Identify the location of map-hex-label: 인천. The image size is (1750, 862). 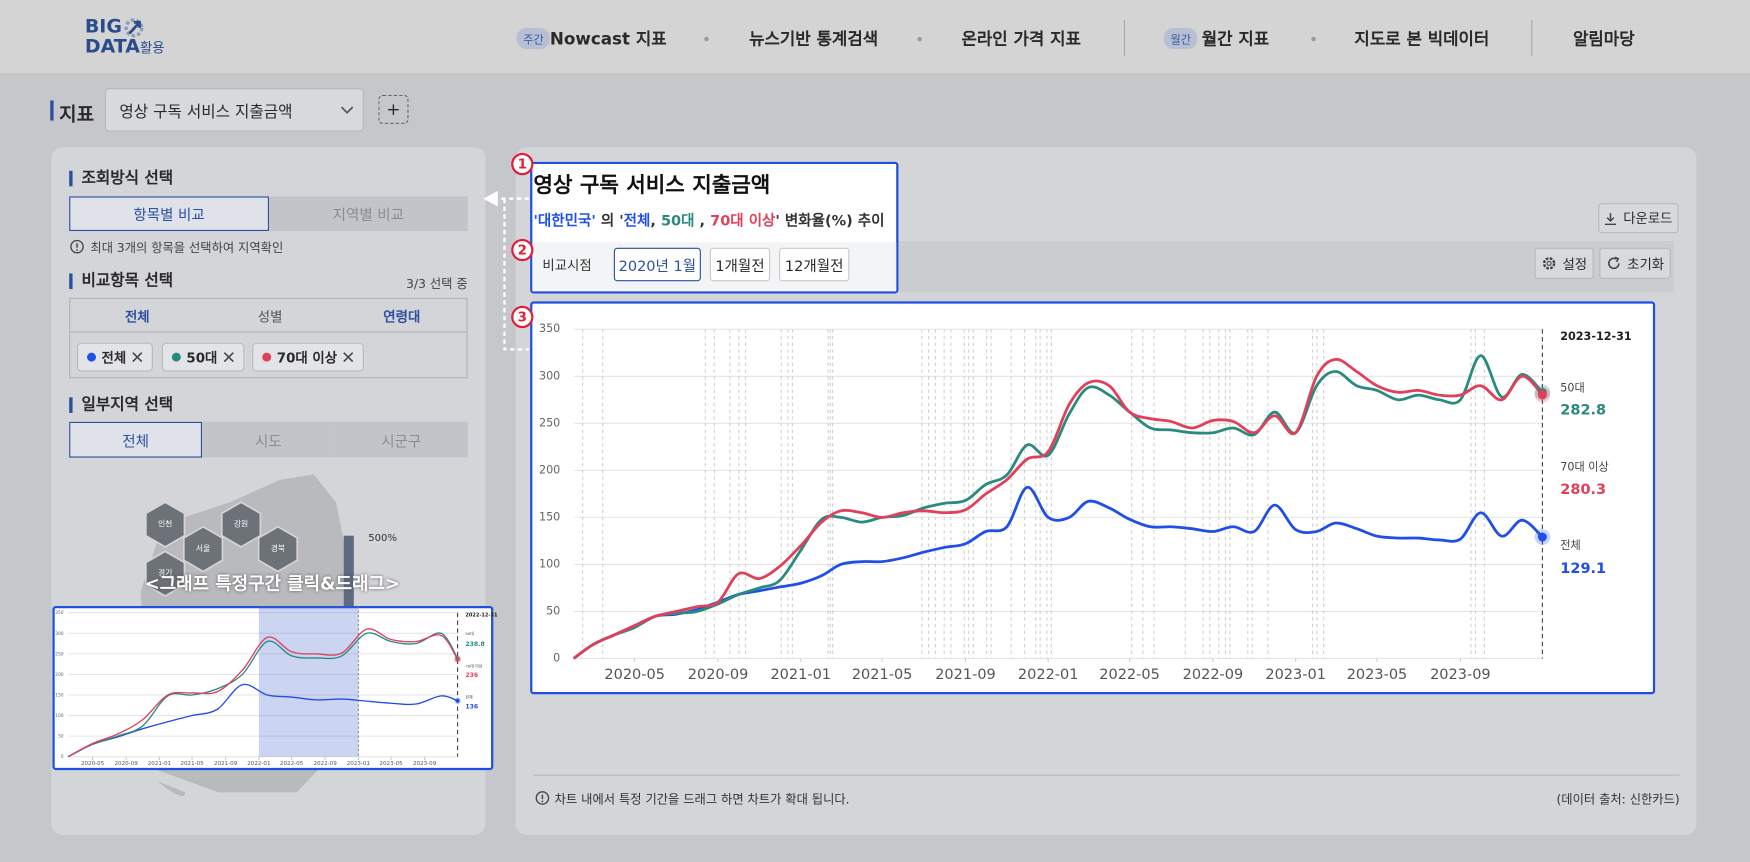
(165, 524).